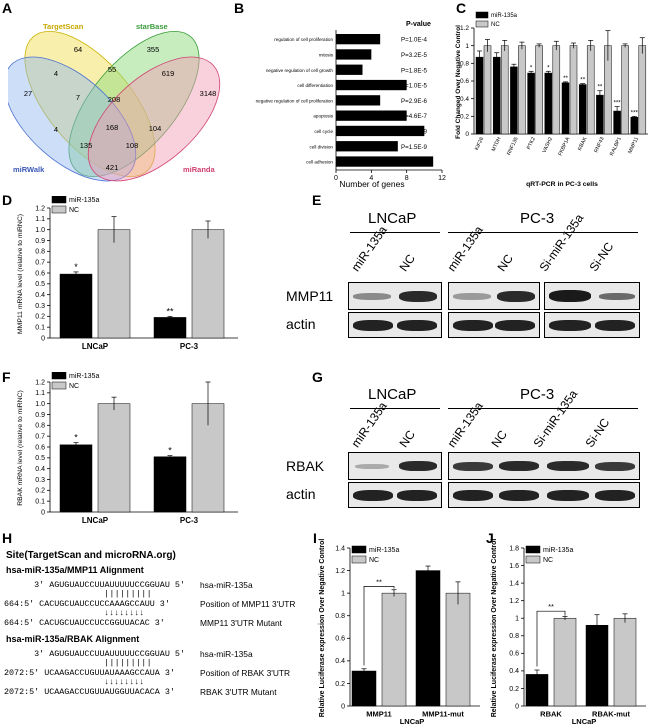 The height and width of the screenshot is (726, 650). Describe the element at coordinates (418, 24) in the screenshot. I see `pvalue-header: P-value` at that location.